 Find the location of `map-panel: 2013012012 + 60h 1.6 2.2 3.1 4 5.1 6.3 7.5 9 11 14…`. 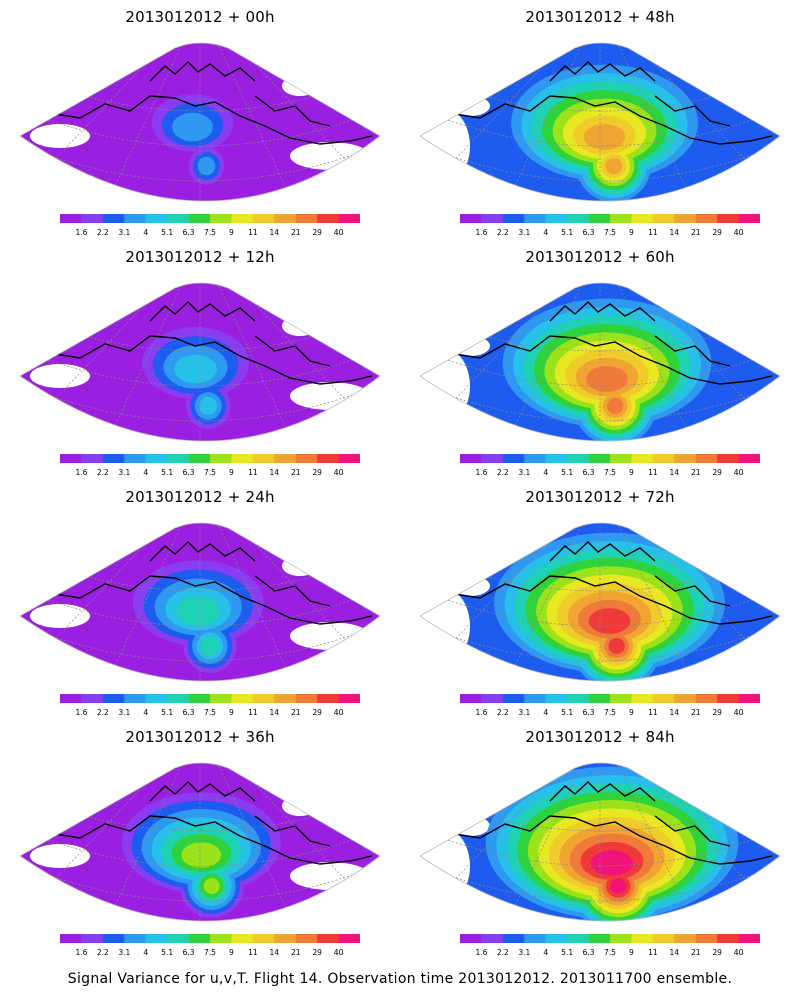

map-panel: 2013012012 + 60h 1.6 2.2 3.1 4 5.1 6.3 7.5 9 11 14… is located at coordinates (600, 368).